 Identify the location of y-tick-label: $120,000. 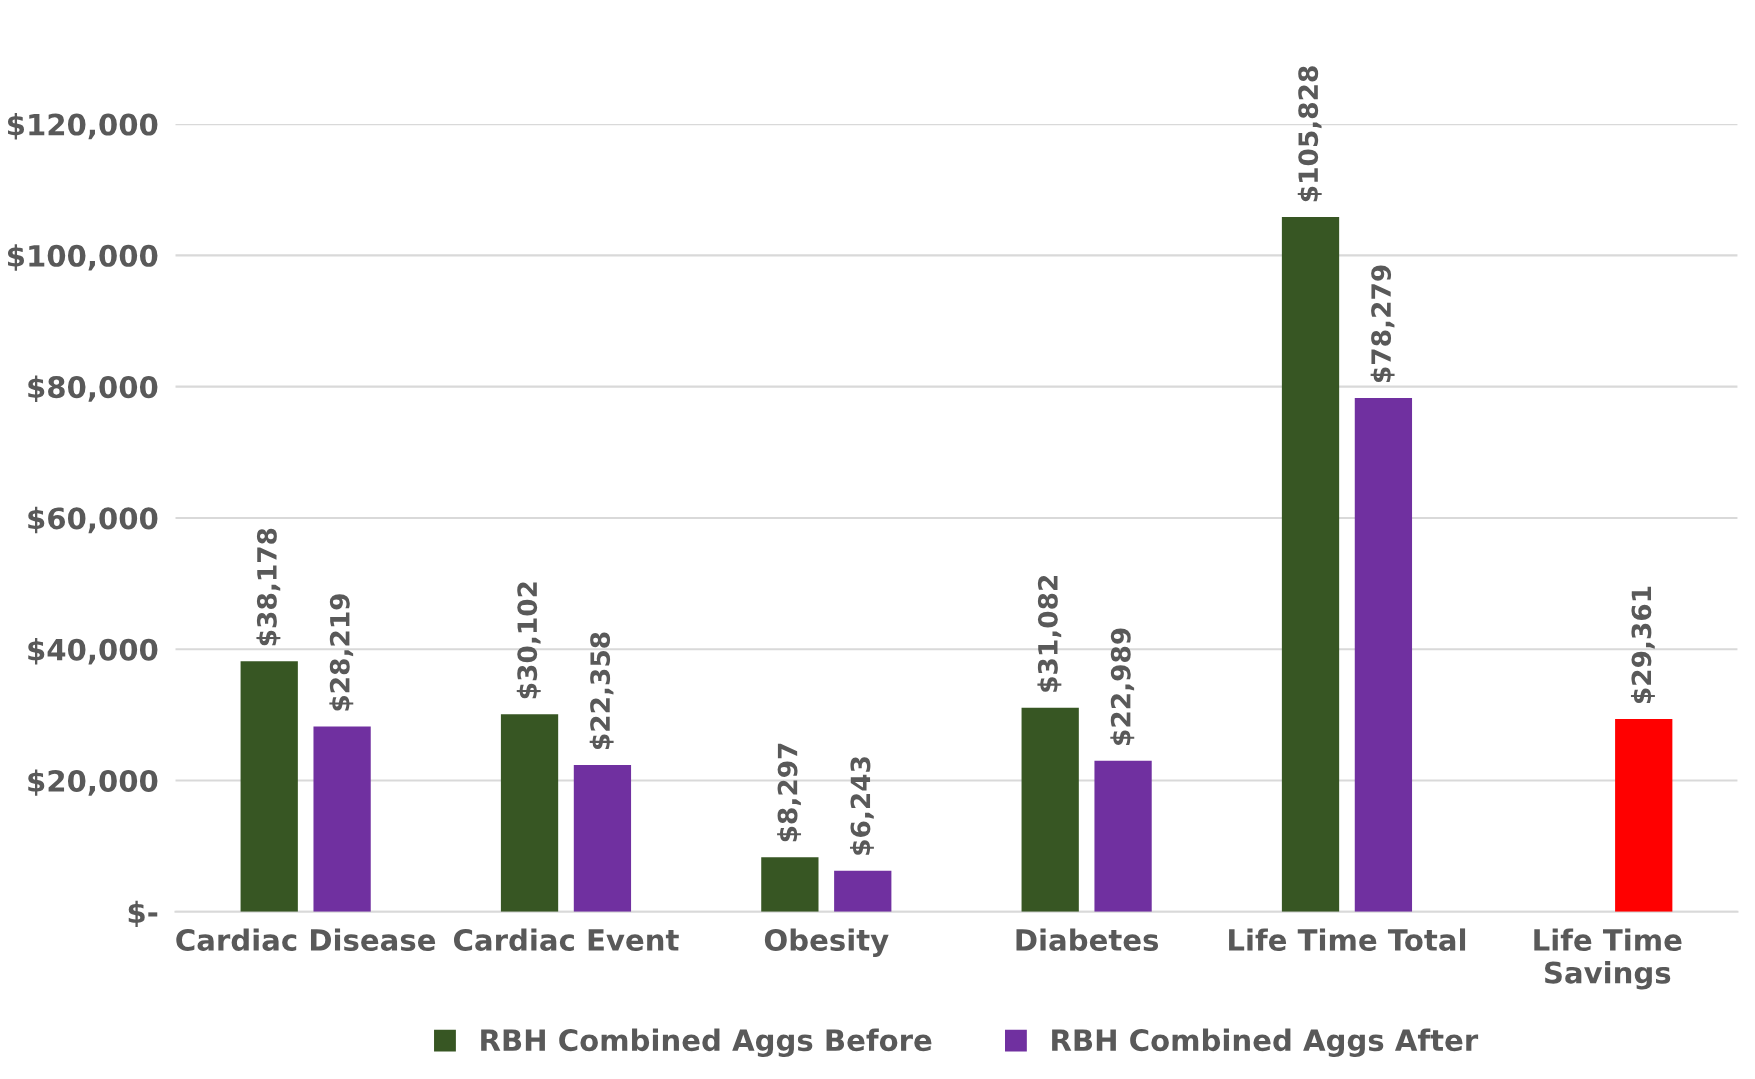
(82, 126).